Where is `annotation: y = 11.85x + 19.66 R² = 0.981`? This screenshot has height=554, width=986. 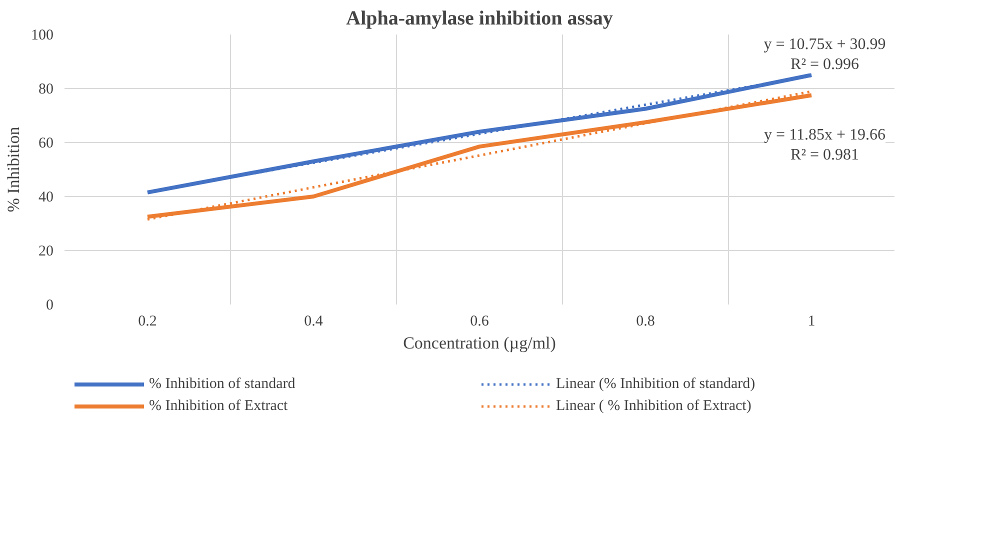
annotation: y = 11.85x + 19.66 R² = 0.981 is located at coordinates (825, 145).